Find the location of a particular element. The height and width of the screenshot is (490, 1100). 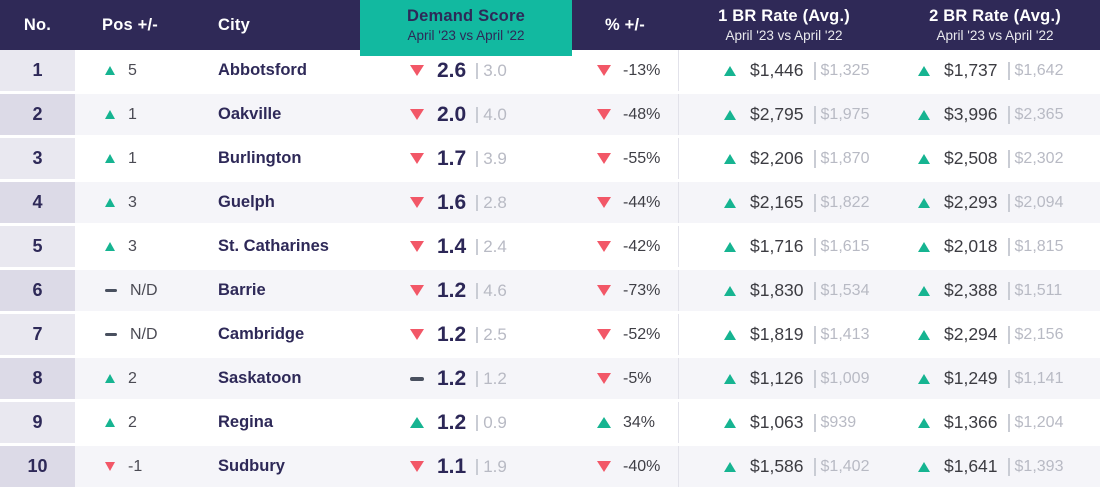

one-br-rate-previous: $1,534 is located at coordinates (845, 290).